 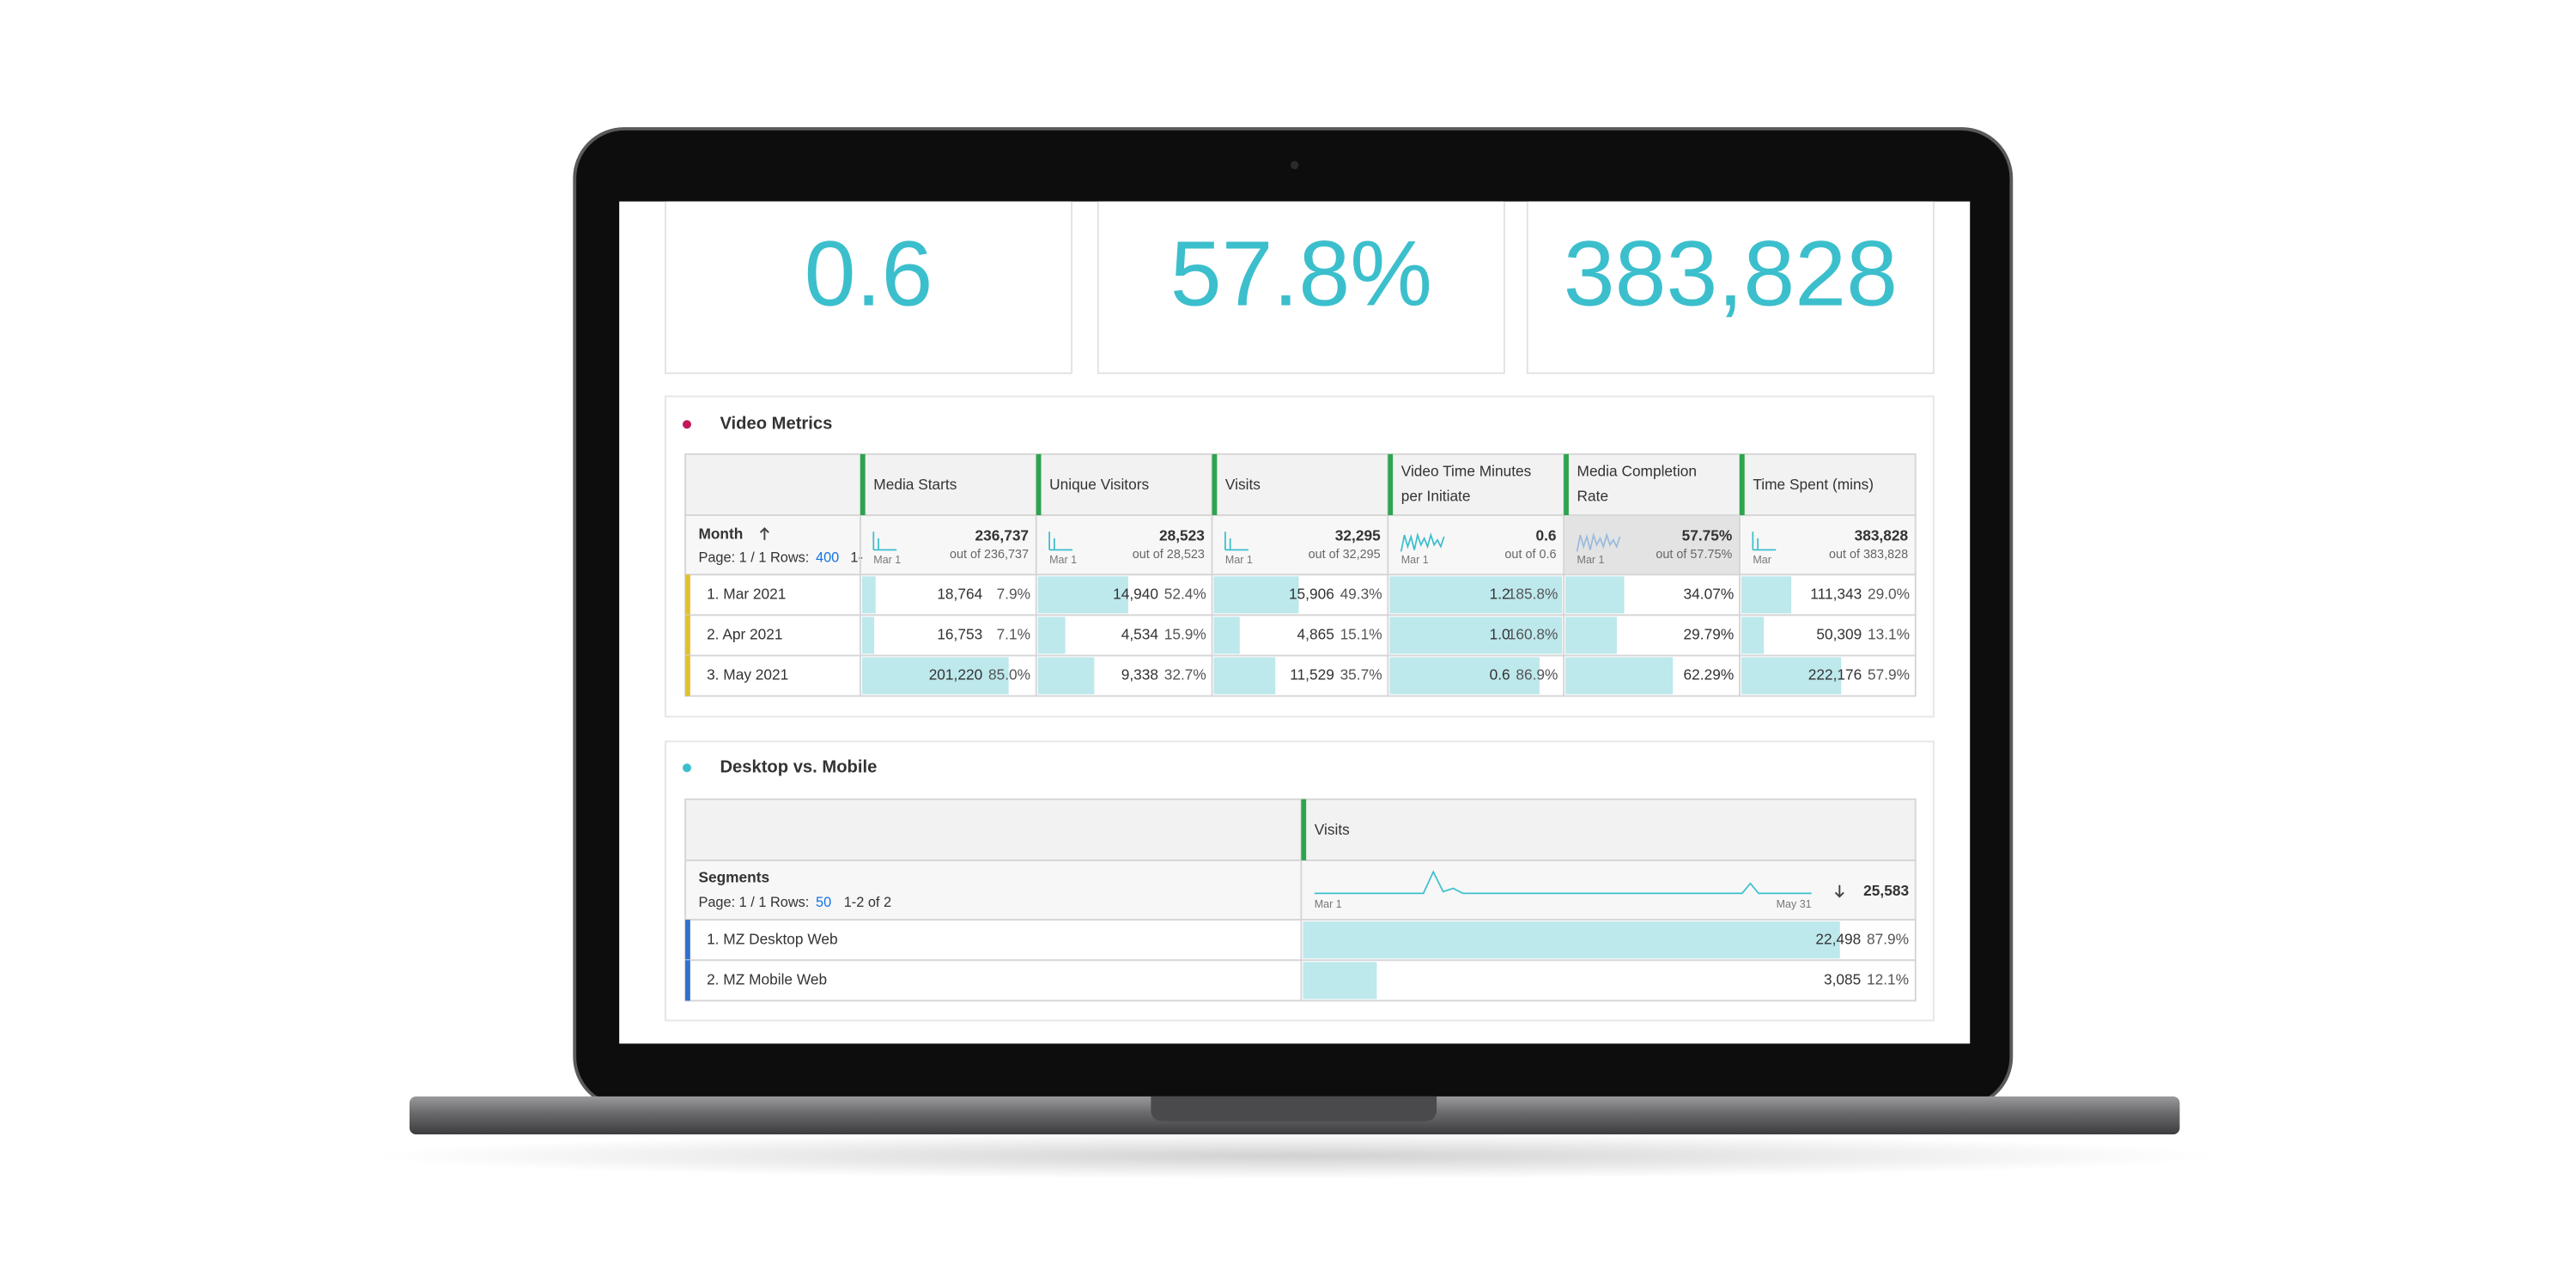 I want to click on row, so click(x=1301, y=596).